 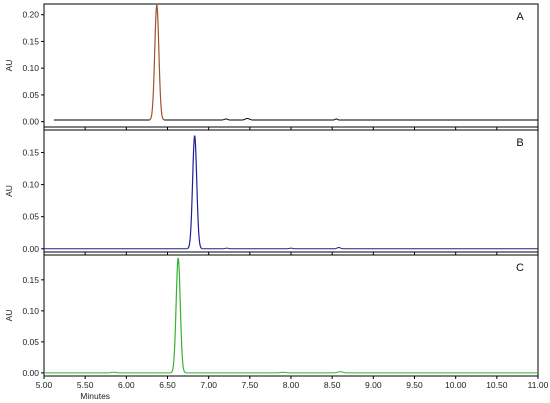 I want to click on x-tick-label: 7.50, so click(x=250, y=385).